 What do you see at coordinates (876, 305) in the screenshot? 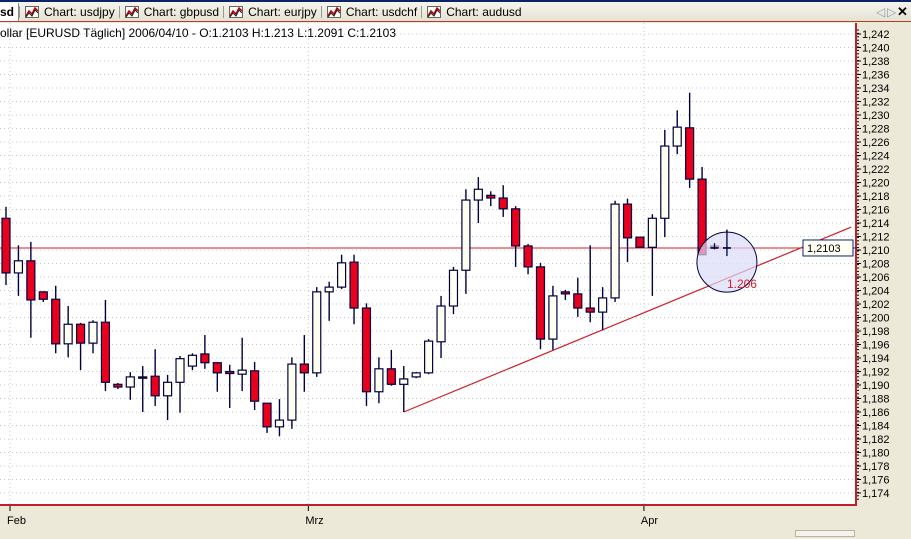
I see `y-tick-label: 1,202` at bounding box center [876, 305].